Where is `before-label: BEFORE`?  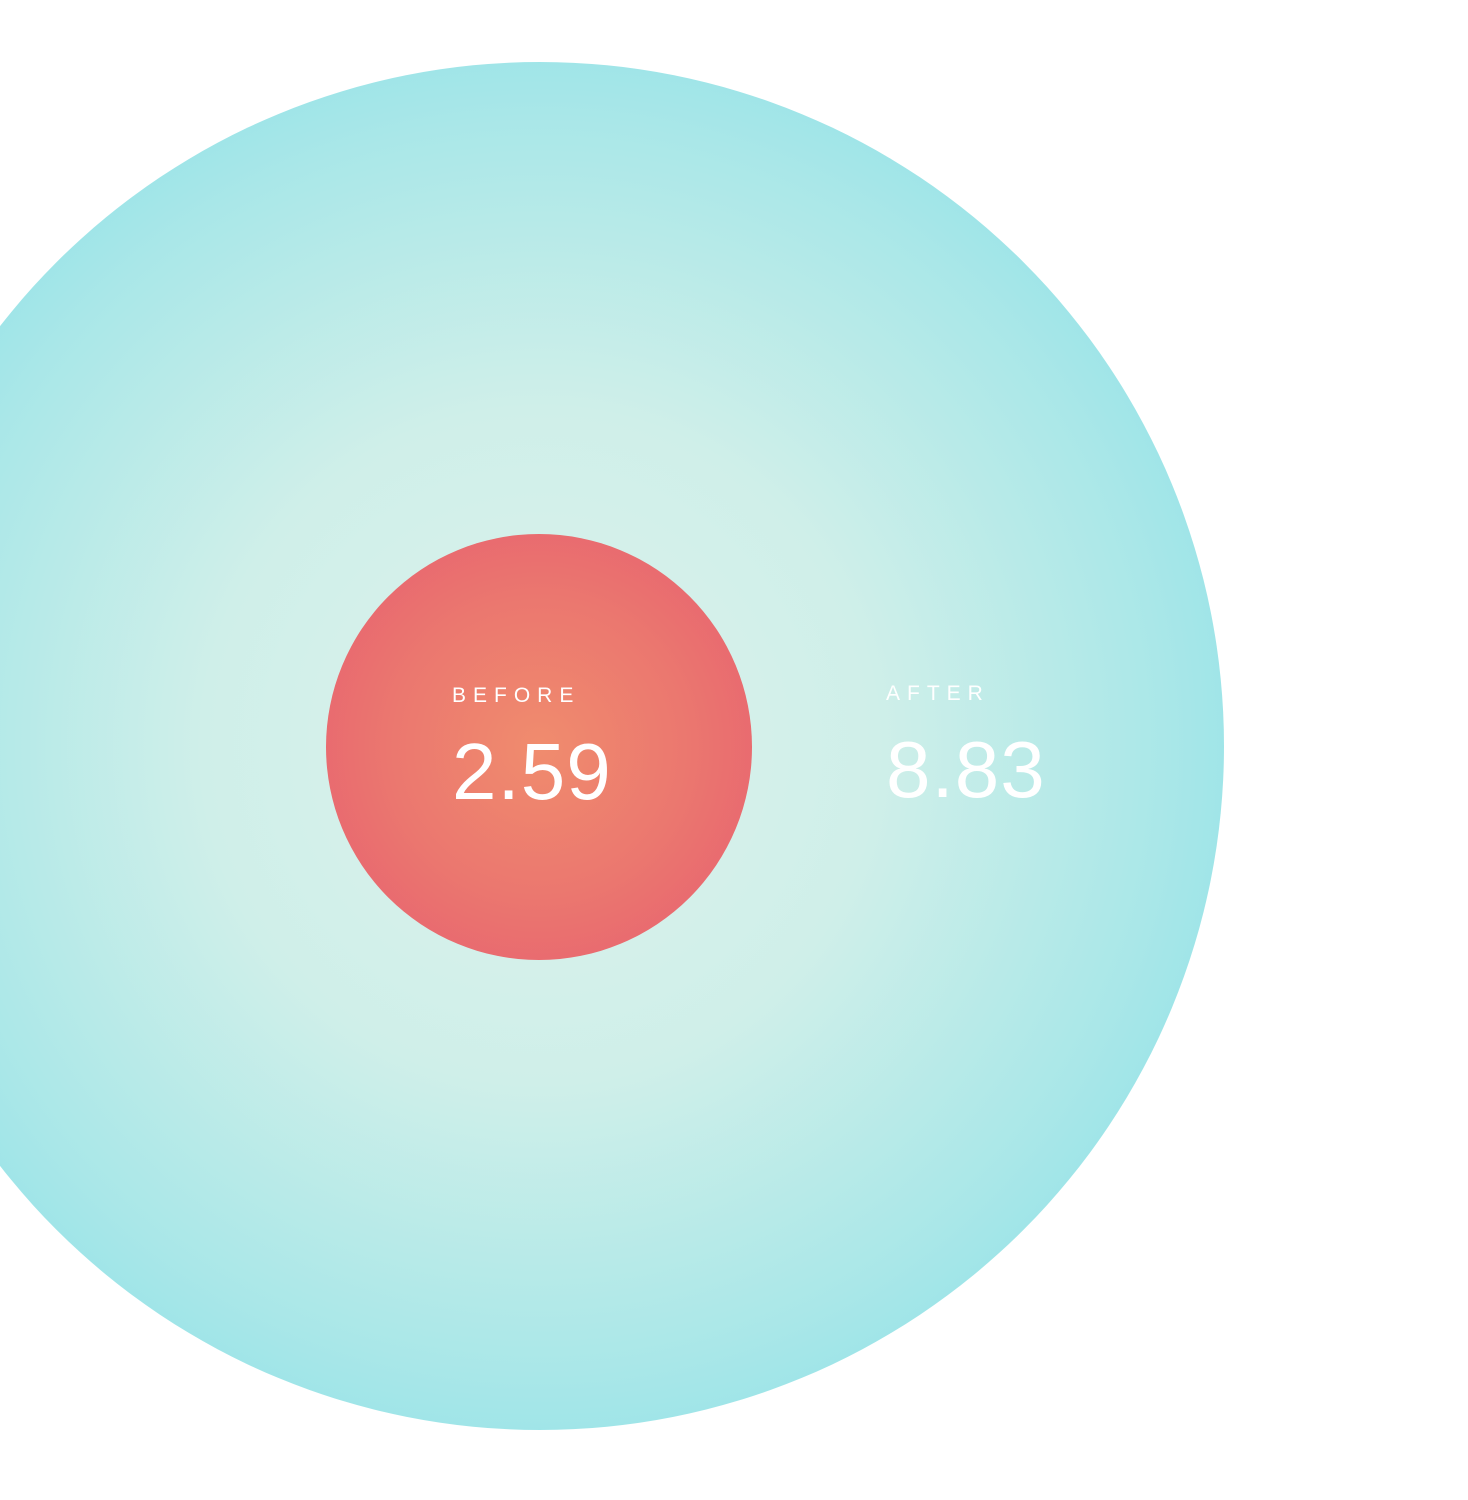 before-label: BEFORE is located at coordinates (516, 695).